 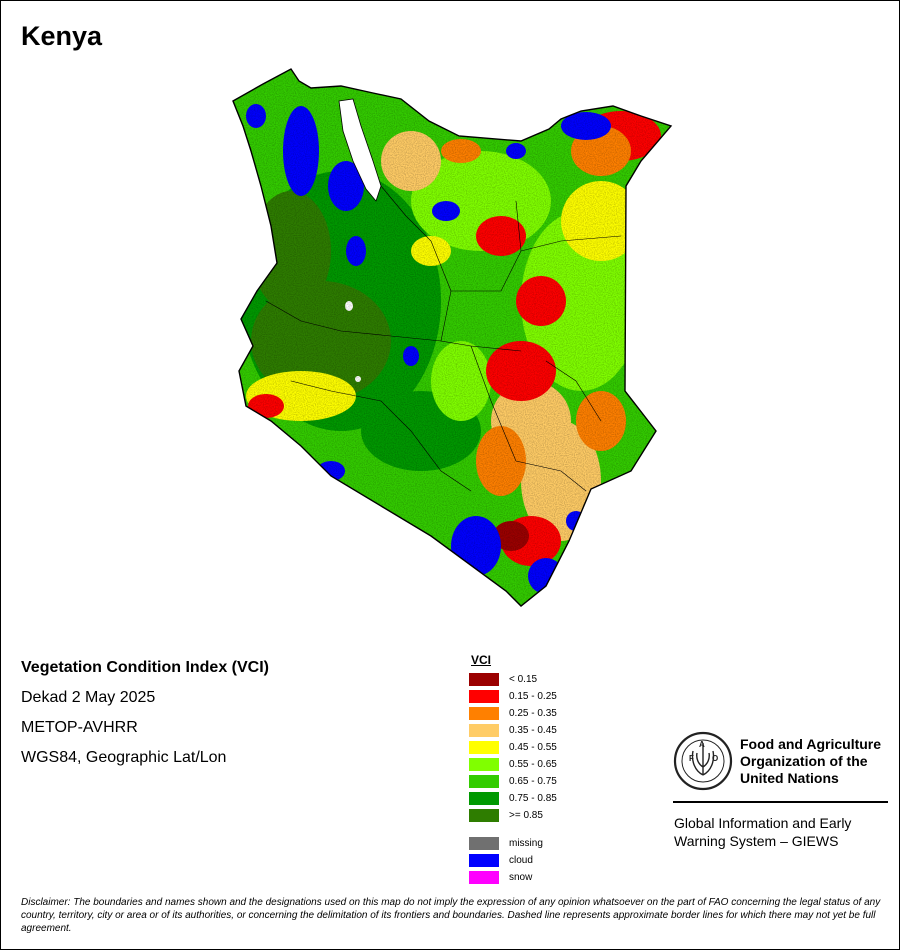 What do you see at coordinates (62, 36) in the screenshot?
I see `map-title: Kenya` at bounding box center [62, 36].